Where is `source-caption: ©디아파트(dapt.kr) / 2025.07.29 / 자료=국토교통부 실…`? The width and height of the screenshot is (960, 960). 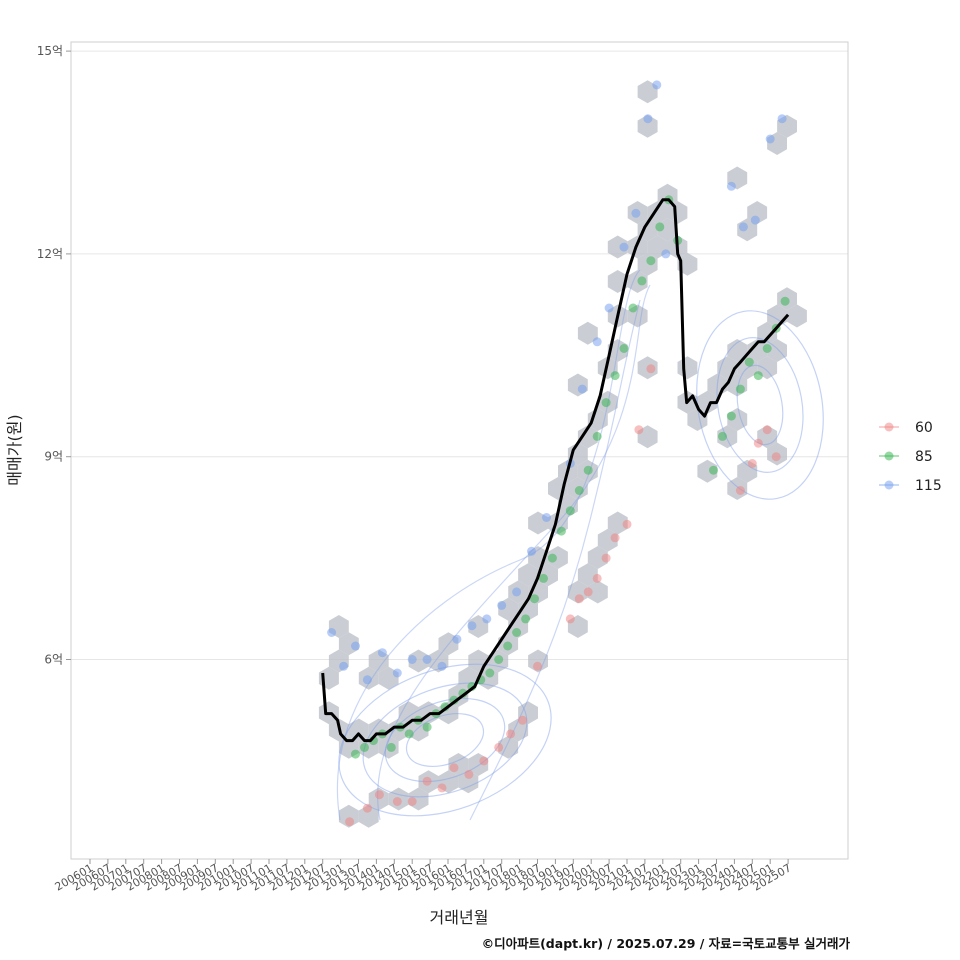
source-caption: ©디아파트(dapt.kr) / 2025.07.29 / 자료=국토교통부 실… is located at coordinates (665, 943).